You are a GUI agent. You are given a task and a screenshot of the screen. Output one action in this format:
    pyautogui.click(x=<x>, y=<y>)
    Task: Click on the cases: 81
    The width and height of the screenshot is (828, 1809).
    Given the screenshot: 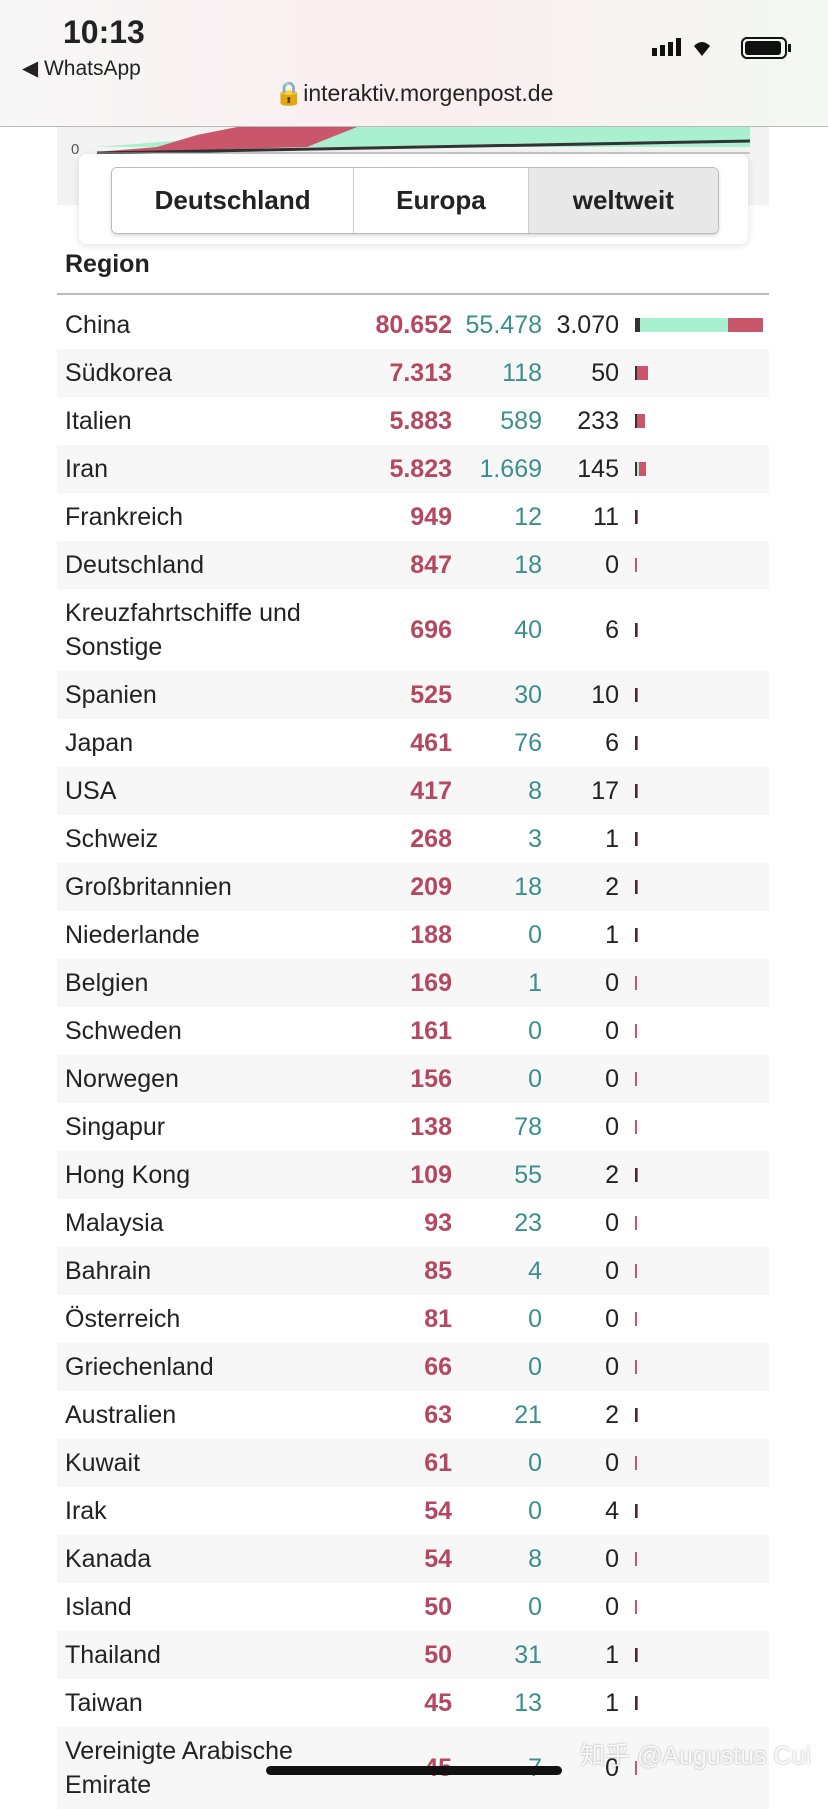 What is the action you would take?
    pyautogui.click(x=438, y=1319)
    